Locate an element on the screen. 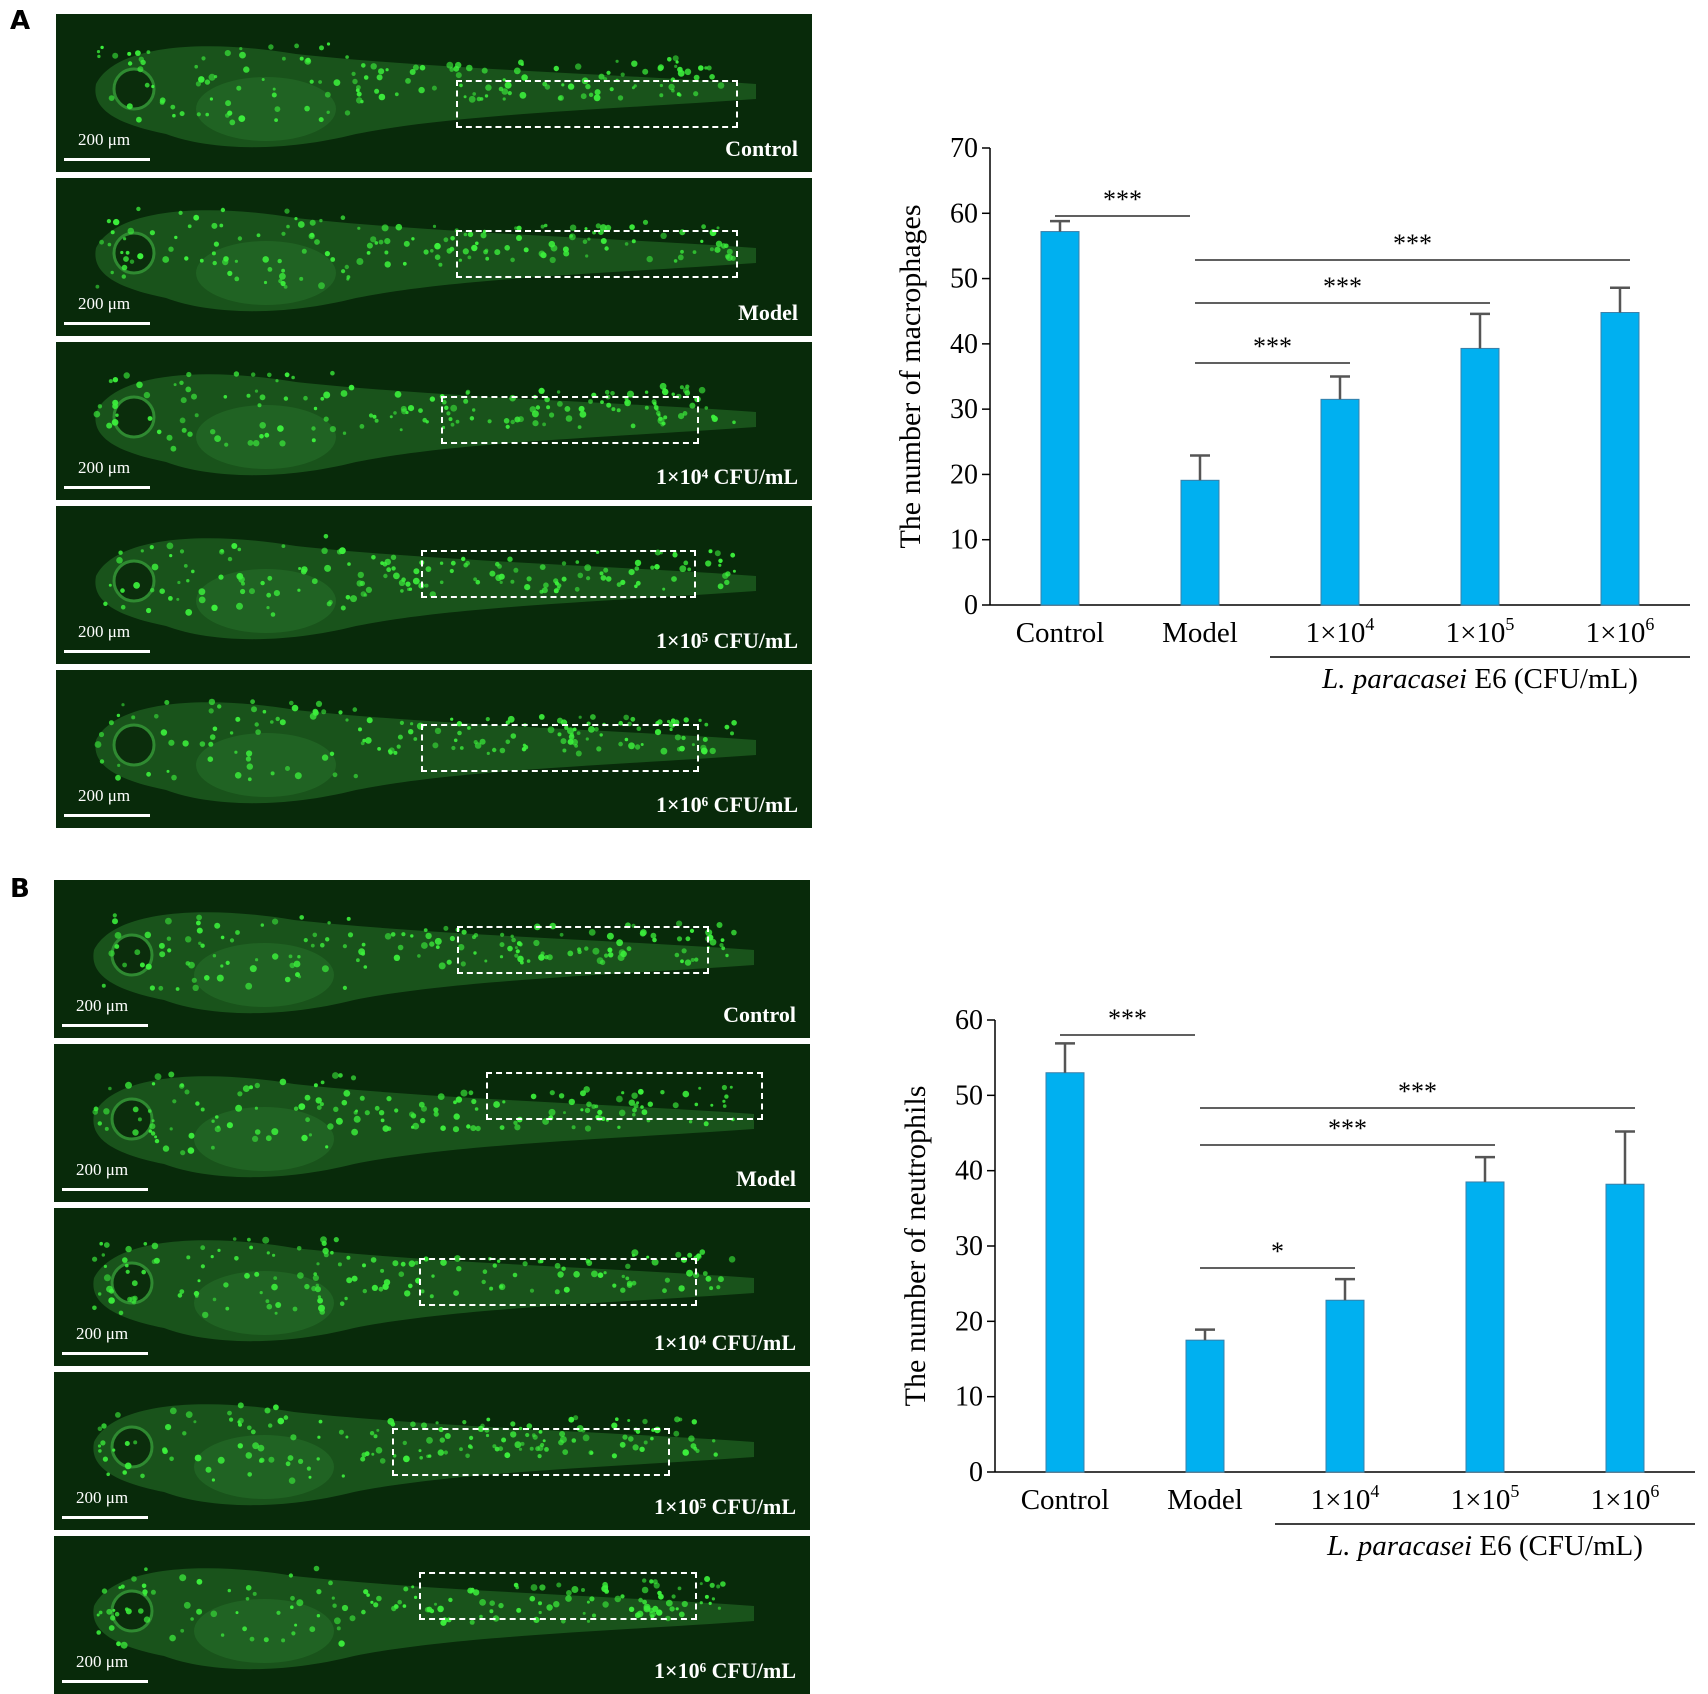  y-axis-label: The number of neutrophils is located at coordinates (915, 1246).